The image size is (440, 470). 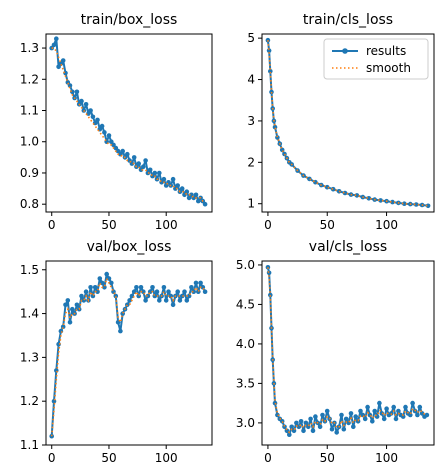 What do you see at coordinates (388, 68) in the screenshot?
I see `legend-smooth-label: smooth` at bounding box center [388, 68].